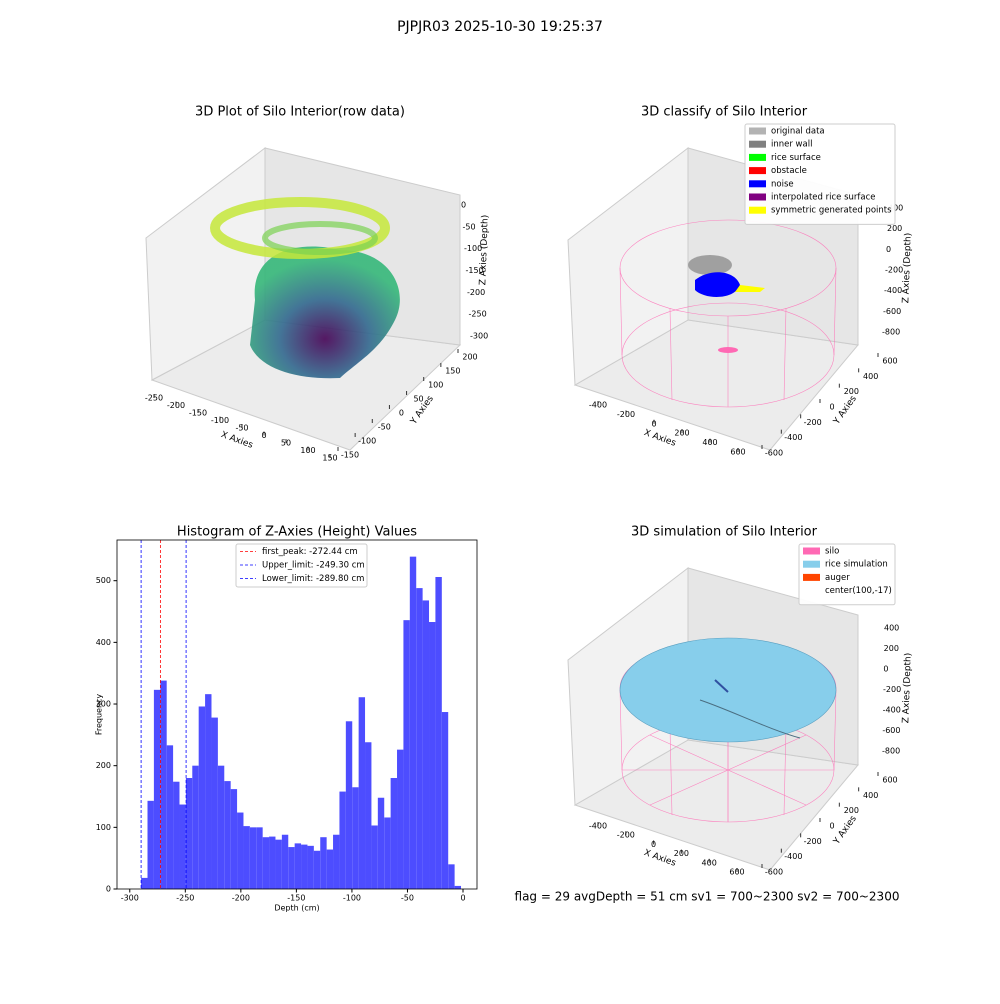 Image resolution: width=1000 pixels, height=1004 pixels. Describe the element at coordinates (726, 304) in the screenshot. I see `classified-points` at that location.